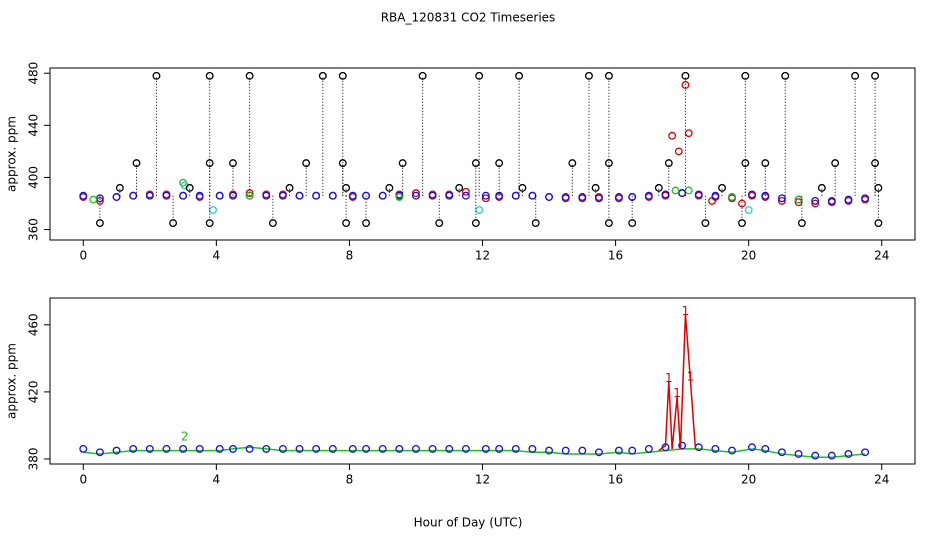 Image resolution: width=936 pixels, height=540 pixels. Describe the element at coordinates (34, 391) in the screenshot. I see `y-tick-label: 420` at that location.